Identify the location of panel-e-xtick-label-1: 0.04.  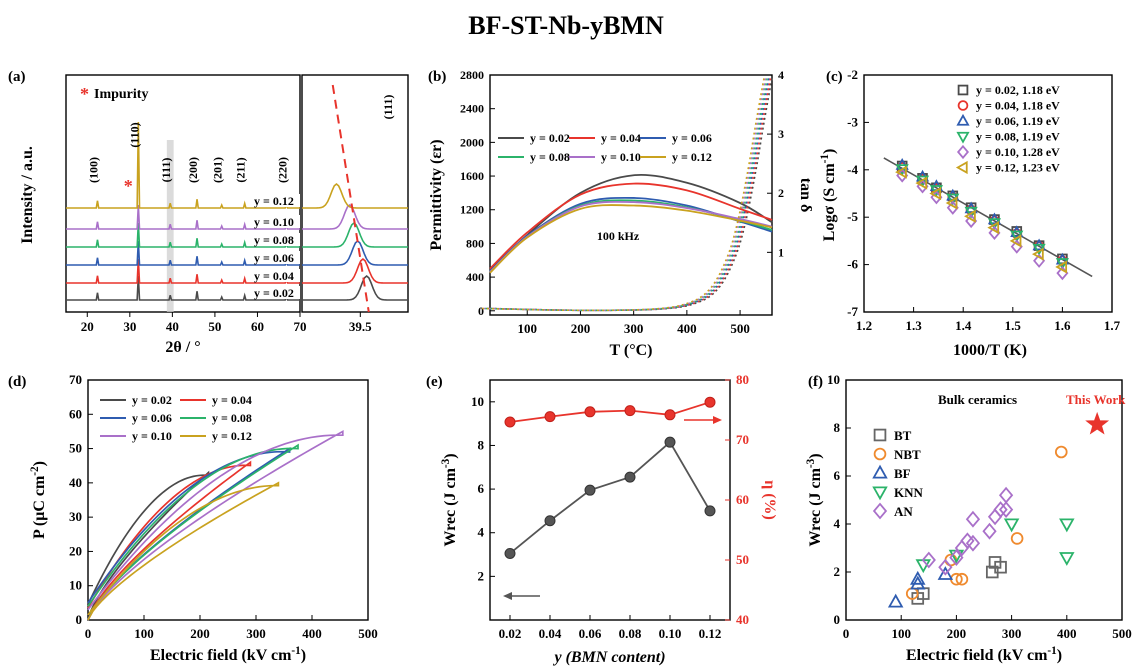
(550, 633).